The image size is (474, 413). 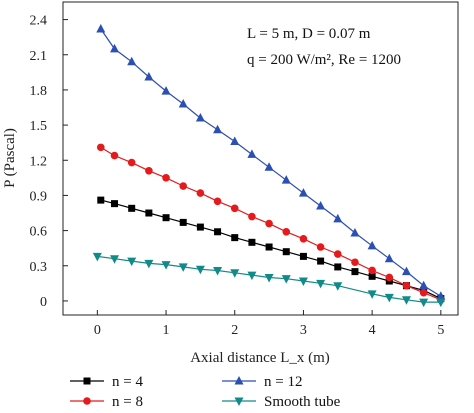 What do you see at coordinates (302, 402) in the screenshot?
I see `legend-label: Smooth tube` at bounding box center [302, 402].